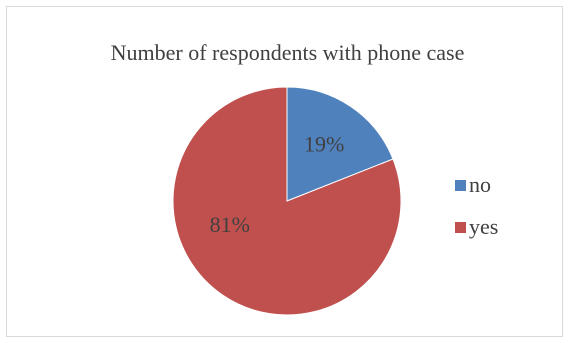  What do you see at coordinates (484, 226) in the screenshot?
I see `legend-label-yes: yes` at bounding box center [484, 226].